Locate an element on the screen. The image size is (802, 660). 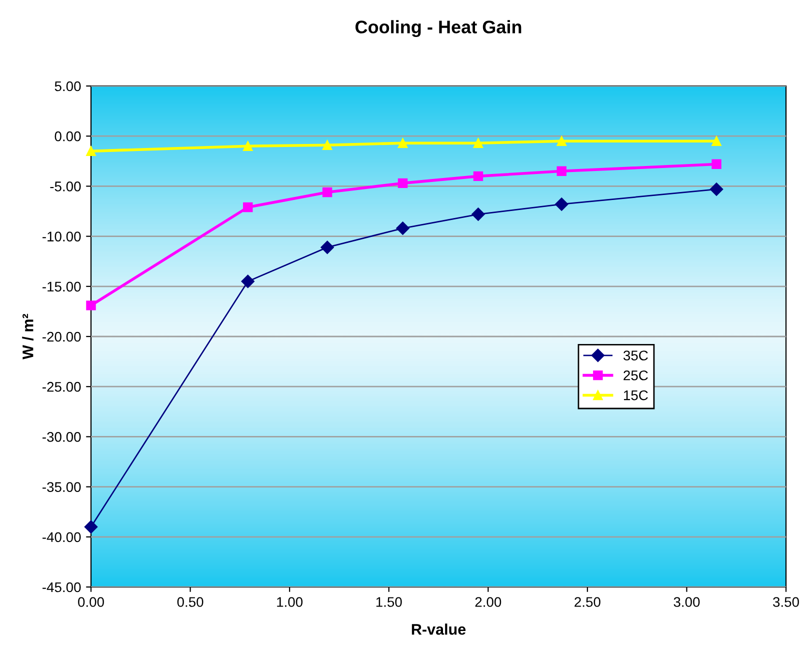
x-tick-label: 0.50 is located at coordinates (190, 602).